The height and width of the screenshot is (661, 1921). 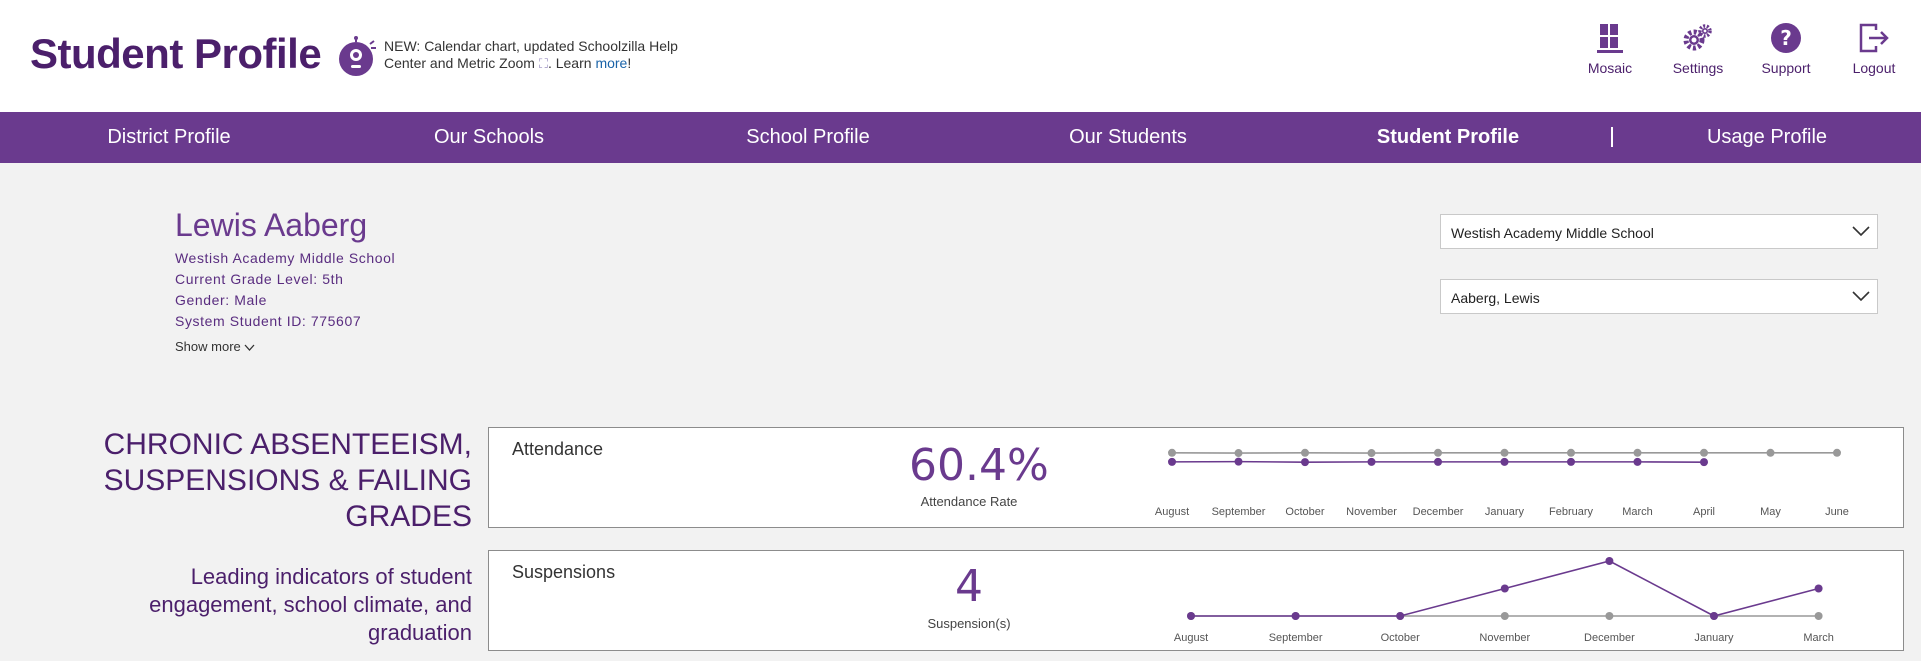 What do you see at coordinates (558, 449) in the screenshot?
I see `attendance-title: Attendance` at bounding box center [558, 449].